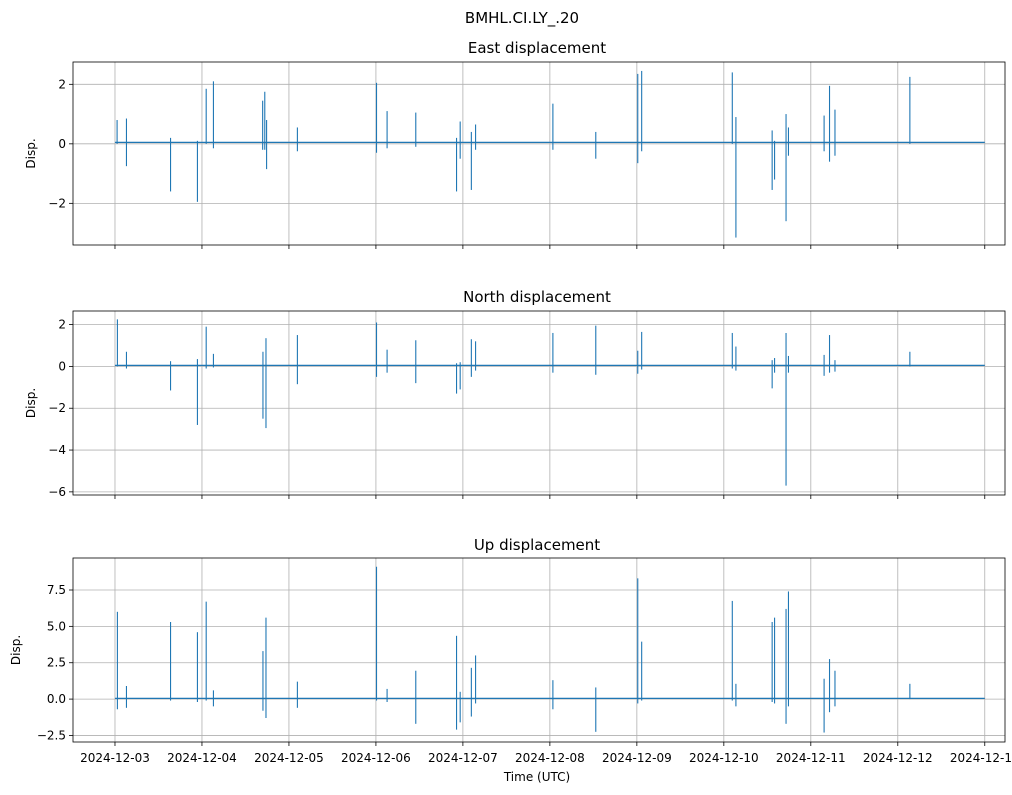 The image size is (1012, 795). Describe the element at coordinates (56, 590) in the screenshot. I see `panel-up-ytick-label: 7.5` at that location.